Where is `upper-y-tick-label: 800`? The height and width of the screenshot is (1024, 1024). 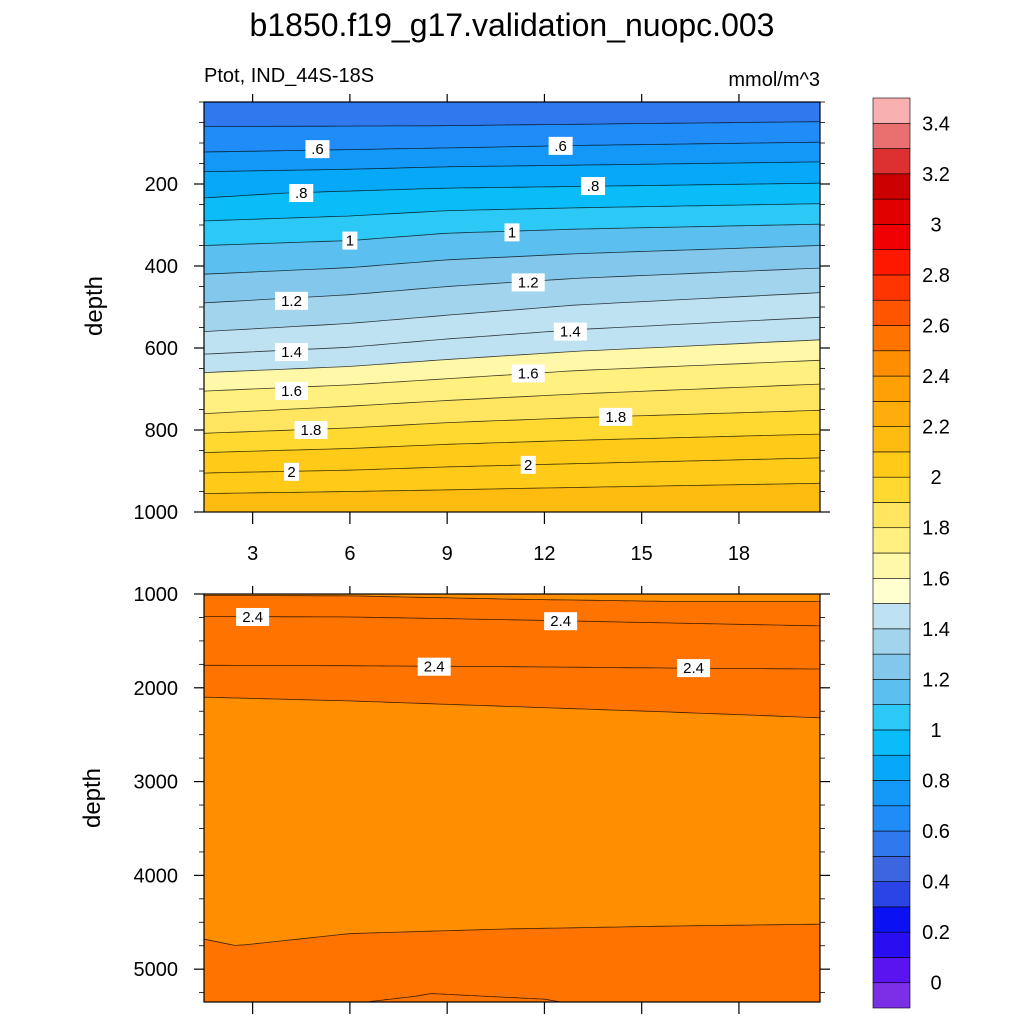
upper-y-tick-label: 800 is located at coordinates (161, 431).